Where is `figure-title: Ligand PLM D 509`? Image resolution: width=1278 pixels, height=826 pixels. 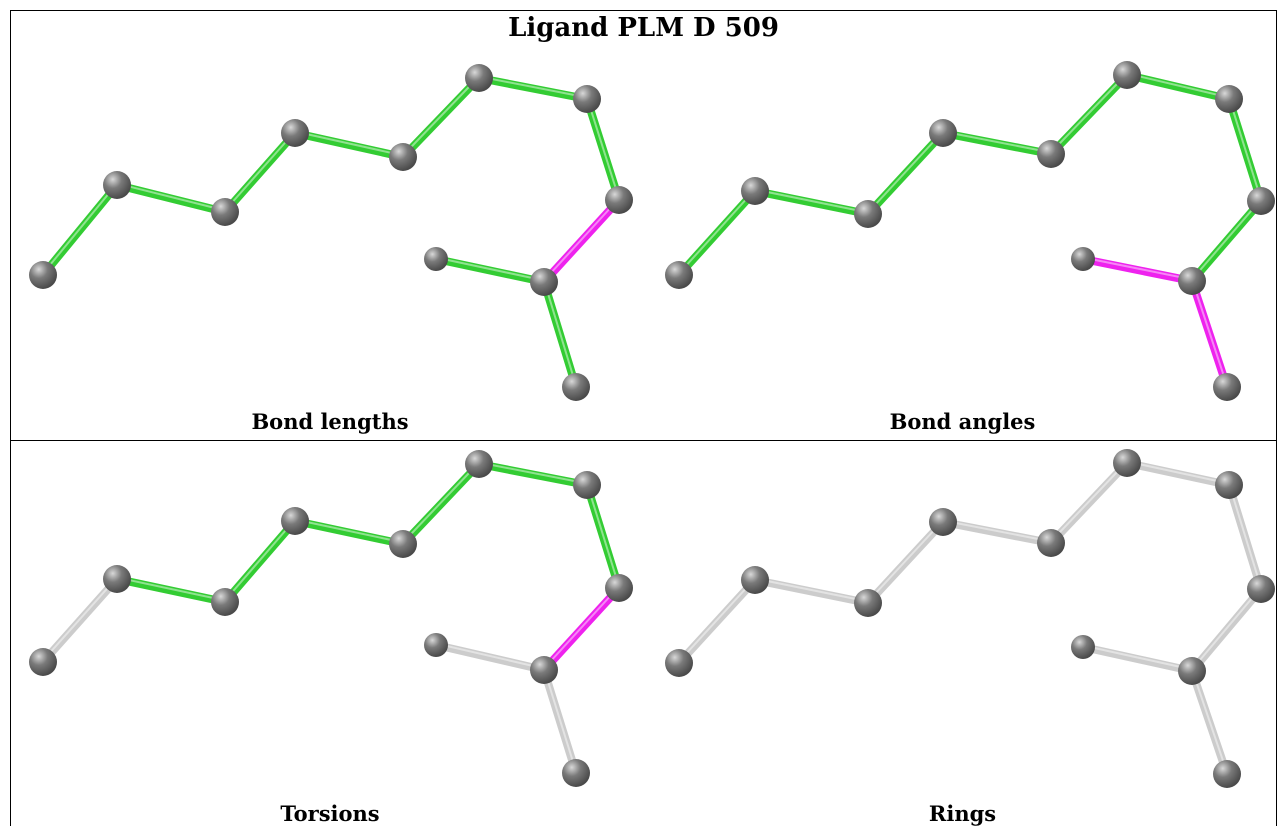
figure-title: Ligand PLM D 509 is located at coordinates (643, 28).